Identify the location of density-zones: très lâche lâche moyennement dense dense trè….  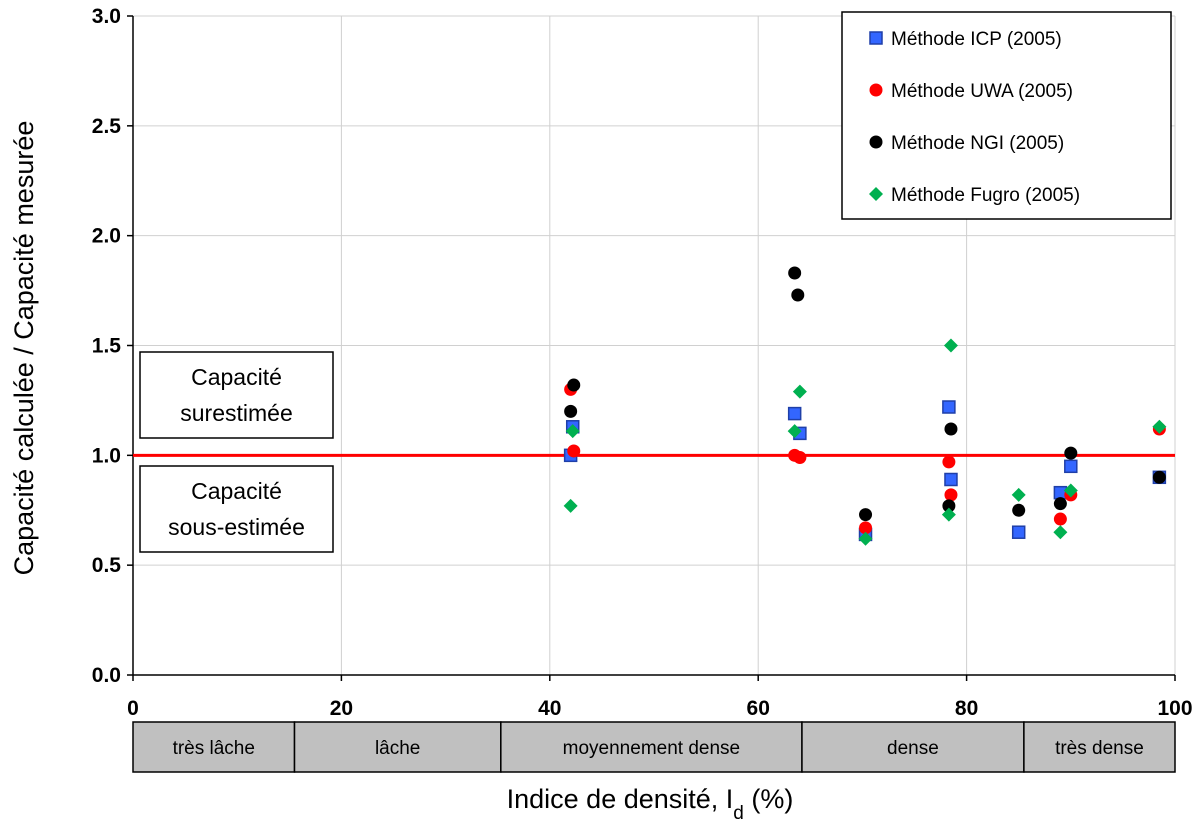
(654, 747).